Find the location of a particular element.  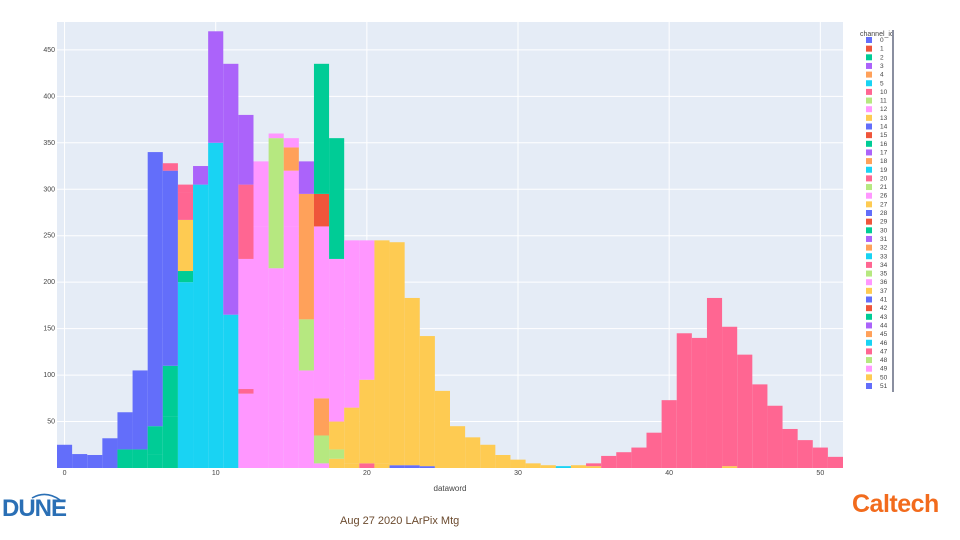

legend-item-label: 4 is located at coordinates (882, 75).